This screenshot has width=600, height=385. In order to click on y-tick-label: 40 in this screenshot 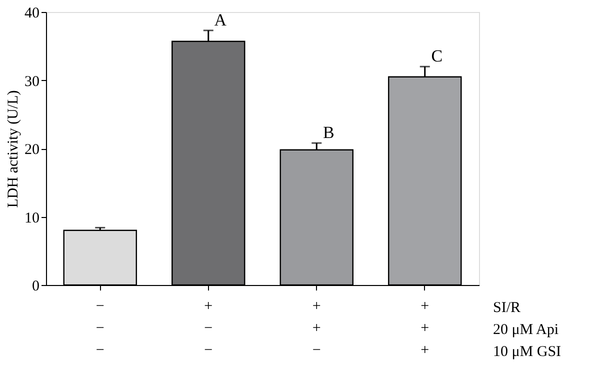, I will do `click(32, 14)`.